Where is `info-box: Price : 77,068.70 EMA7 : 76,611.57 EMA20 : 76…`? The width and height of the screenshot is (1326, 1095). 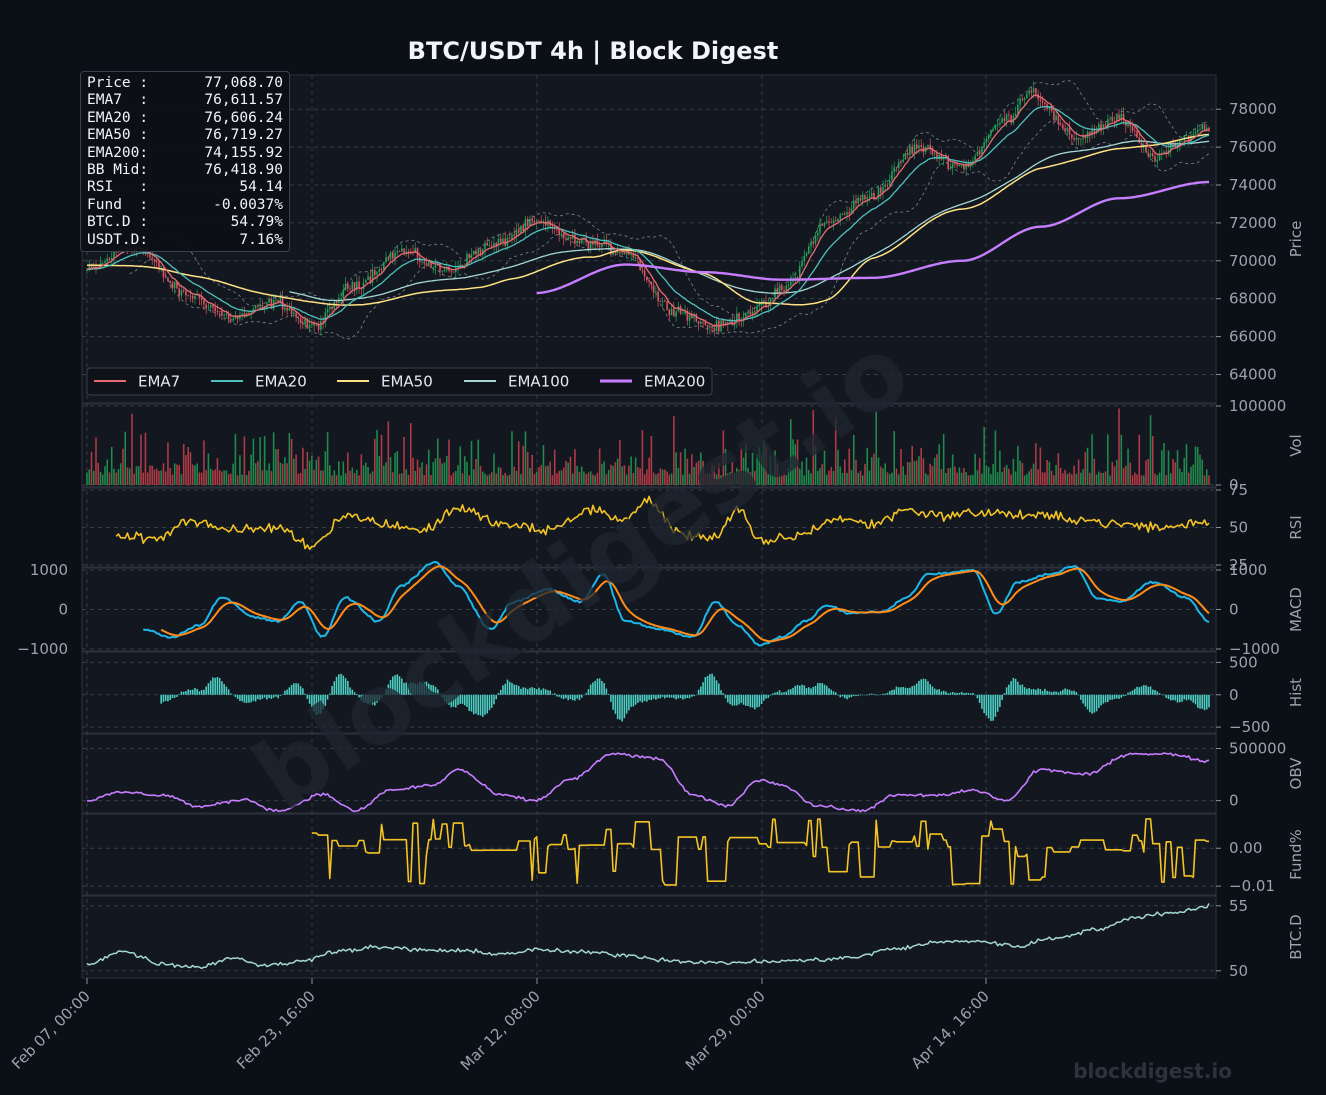 info-box: Price : 77,068.70 EMA7 : 76,611.57 EMA20 : 76… is located at coordinates (185, 162).